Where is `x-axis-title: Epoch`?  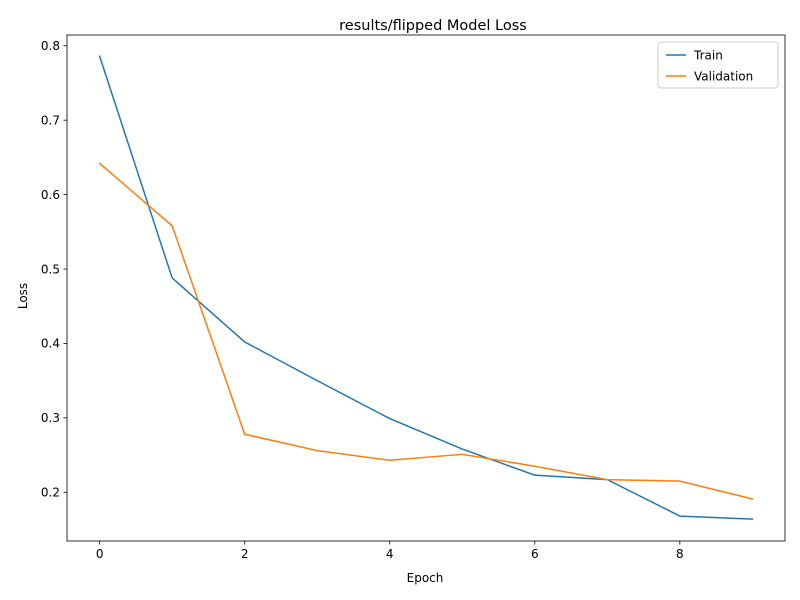
x-axis-title: Epoch is located at coordinates (425, 578).